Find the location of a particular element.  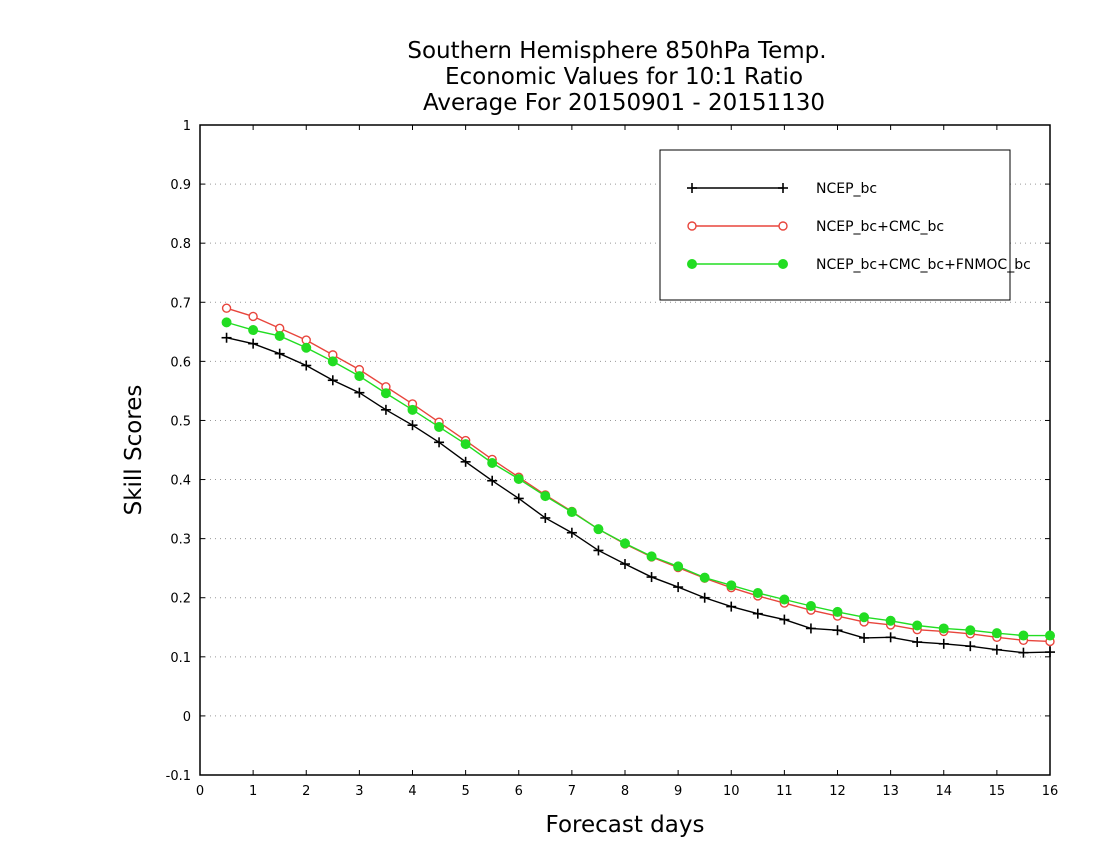

legend-box is located at coordinates (835, 225).